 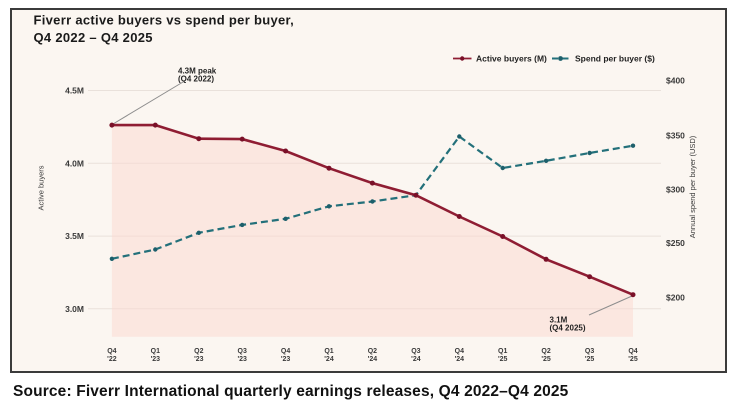 What do you see at coordinates (568, 328) in the screenshot?
I see `svg-text: (Q4 2025)` at bounding box center [568, 328].